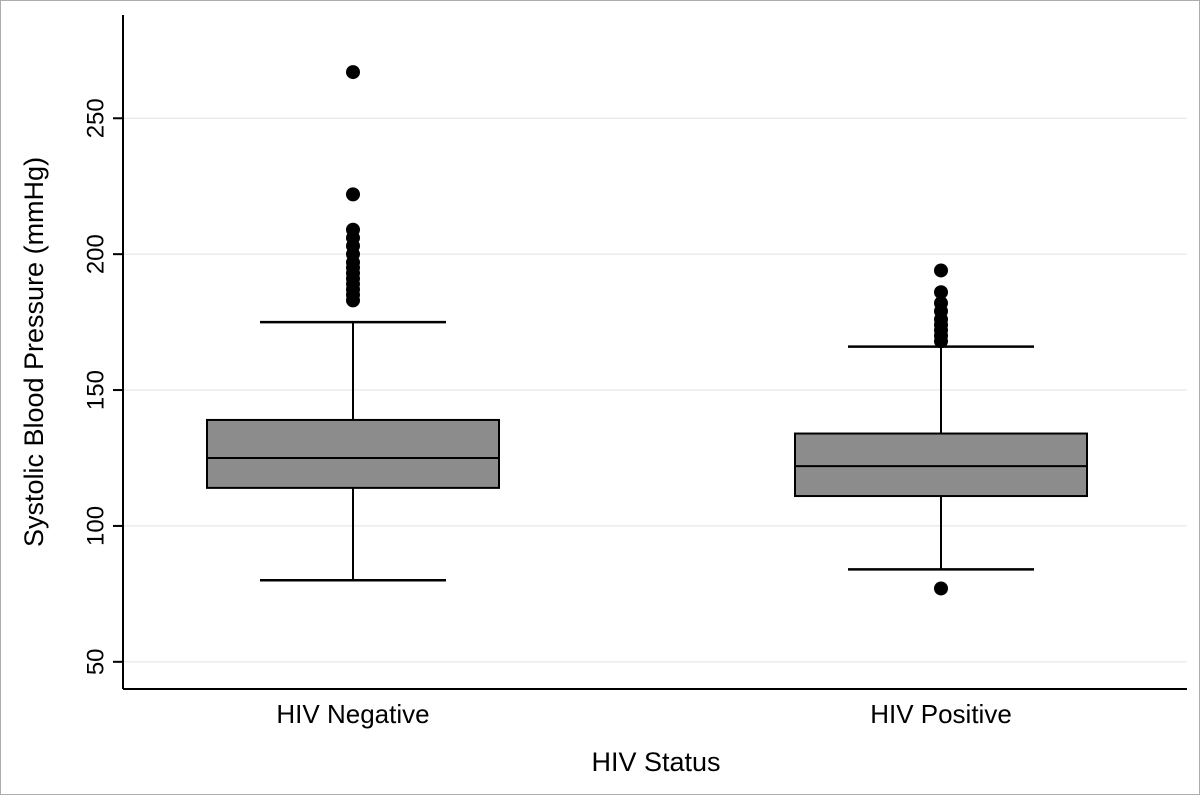 Image resolution: width=1200 pixels, height=795 pixels. Describe the element at coordinates (95, 390) in the screenshot. I see `y-tick-label: 150` at that location.